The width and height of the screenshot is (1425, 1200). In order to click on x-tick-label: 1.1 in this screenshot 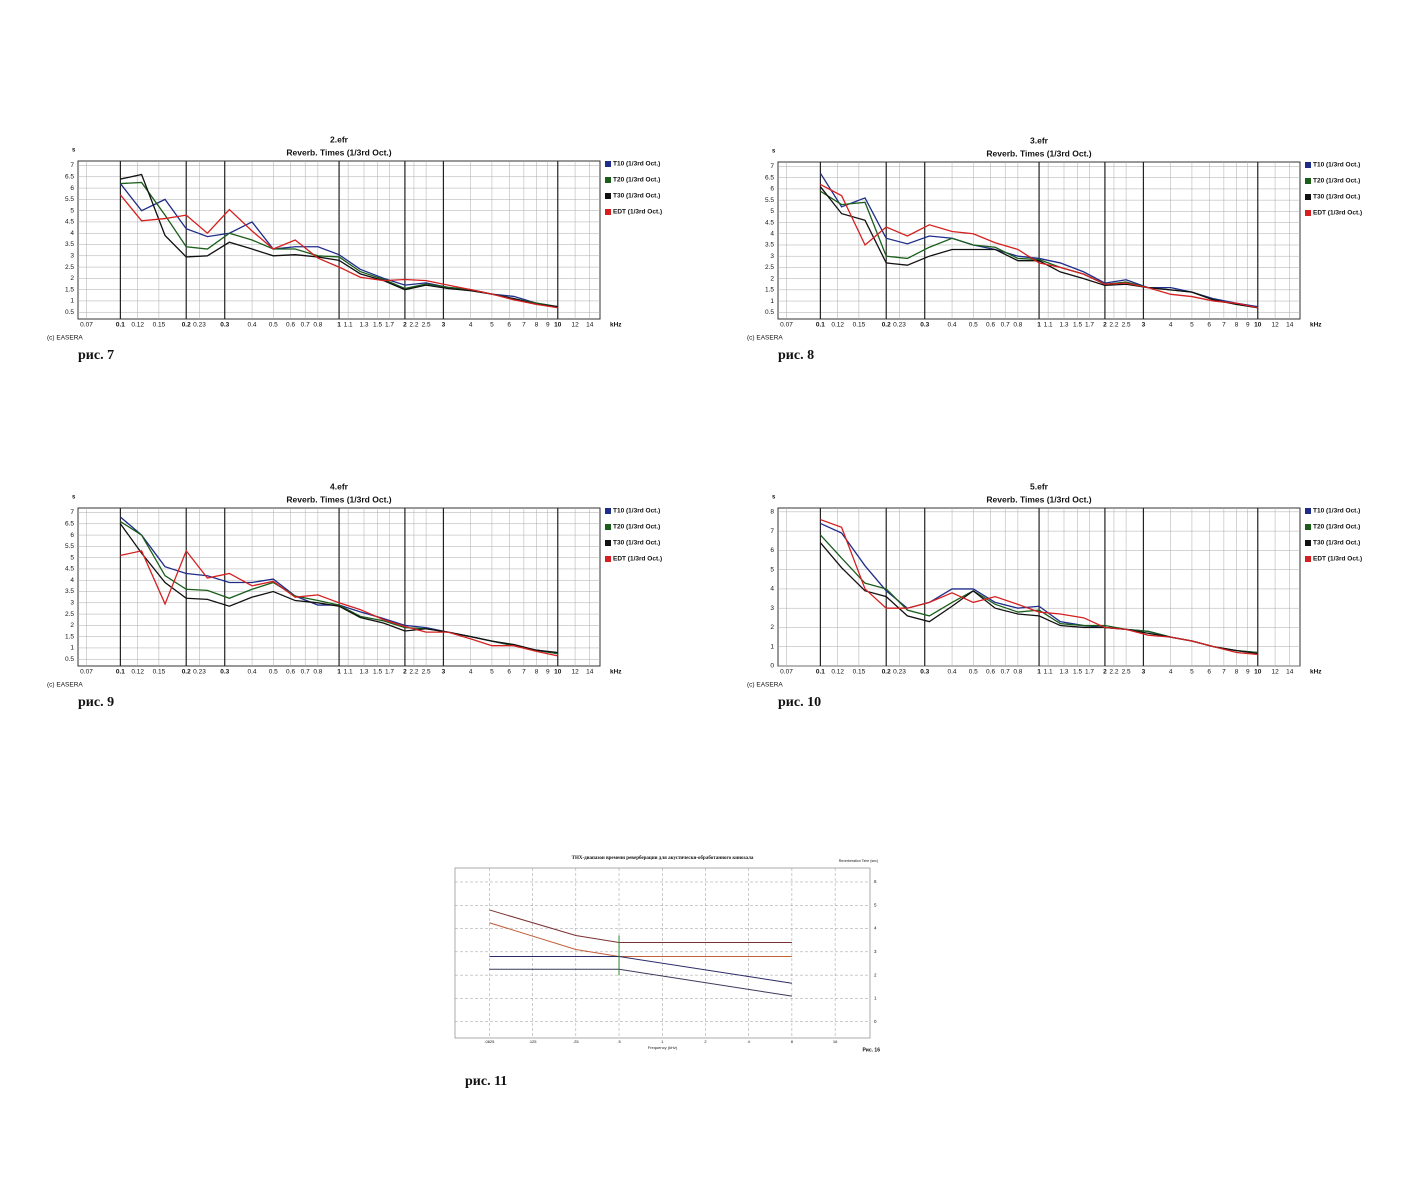, I will do `click(348, 325)`.